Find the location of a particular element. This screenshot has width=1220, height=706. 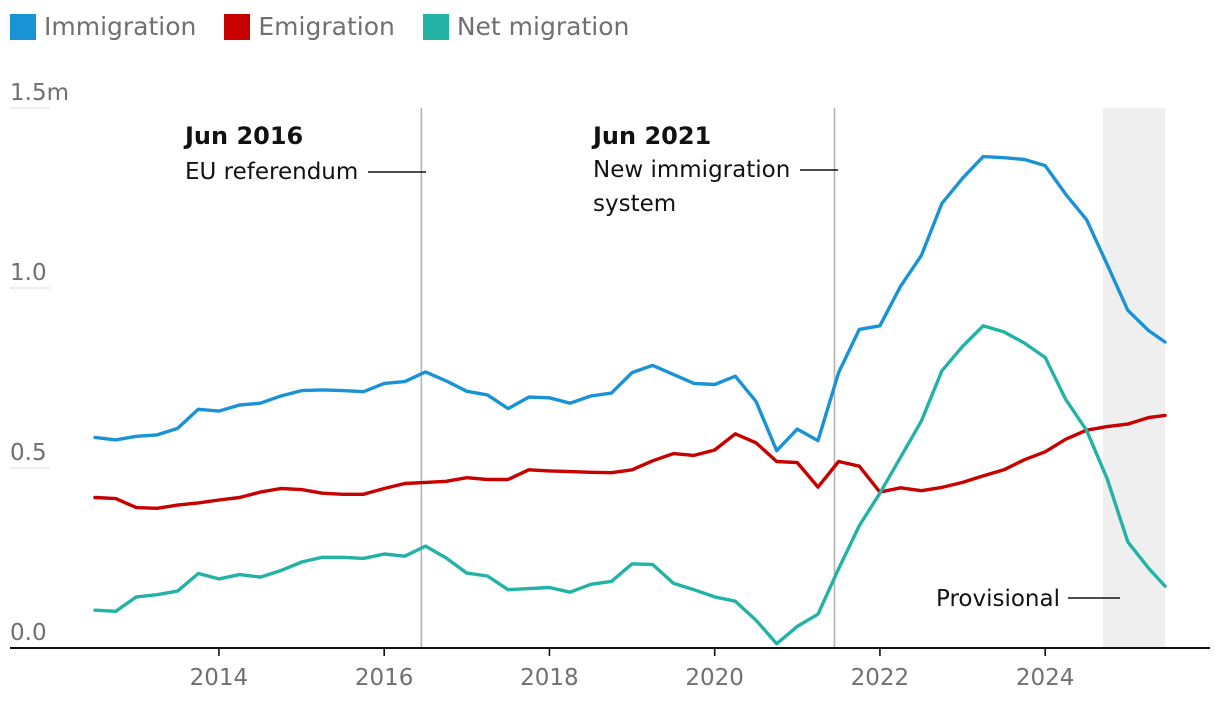

legend-label-immigration: Immigration is located at coordinates (120, 26).